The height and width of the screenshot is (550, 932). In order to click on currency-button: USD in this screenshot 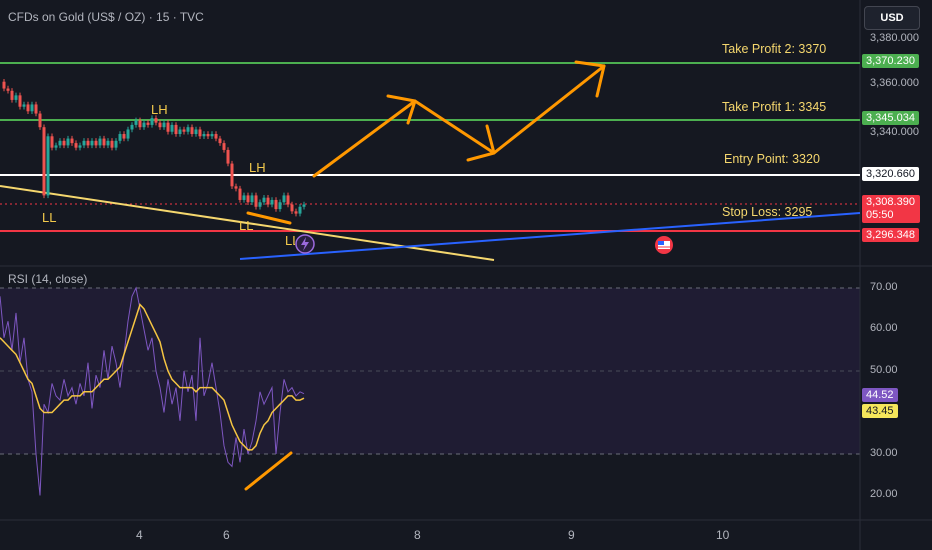, I will do `click(892, 18)`.